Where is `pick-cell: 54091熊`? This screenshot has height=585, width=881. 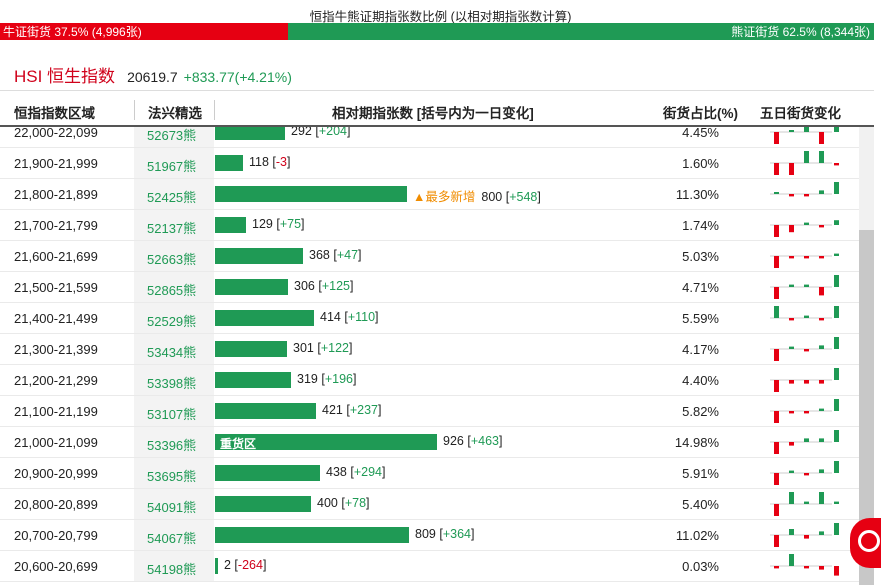 pick-cell: 54091熊 is located at coordinates (174, 504).